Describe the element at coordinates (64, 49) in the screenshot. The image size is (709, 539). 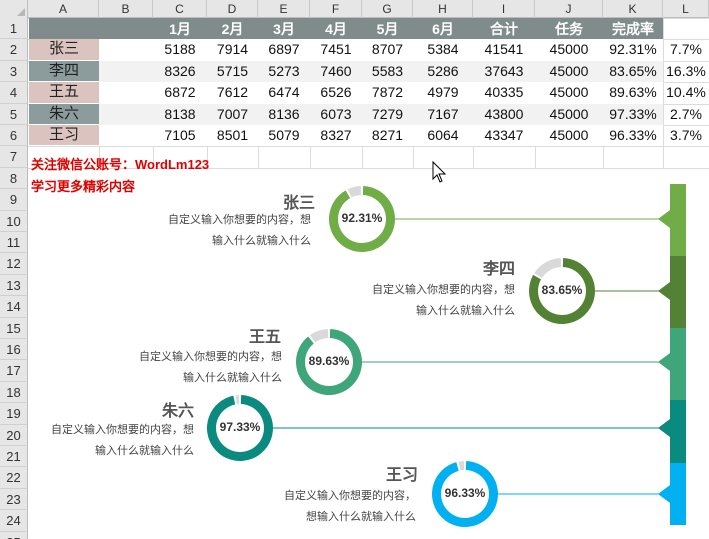
I see `table-name-cell: 张三` at that location.